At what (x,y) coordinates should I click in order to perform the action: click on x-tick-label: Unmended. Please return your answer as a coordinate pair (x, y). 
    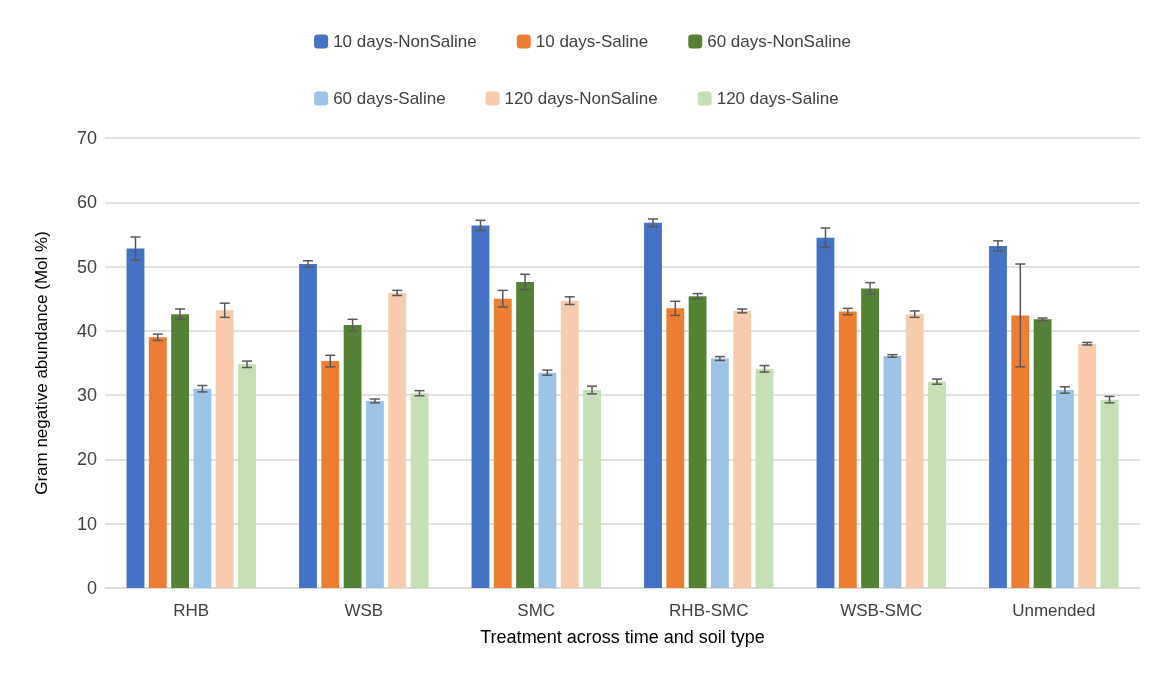
    Looking at the image, I should click on (1054, 610).